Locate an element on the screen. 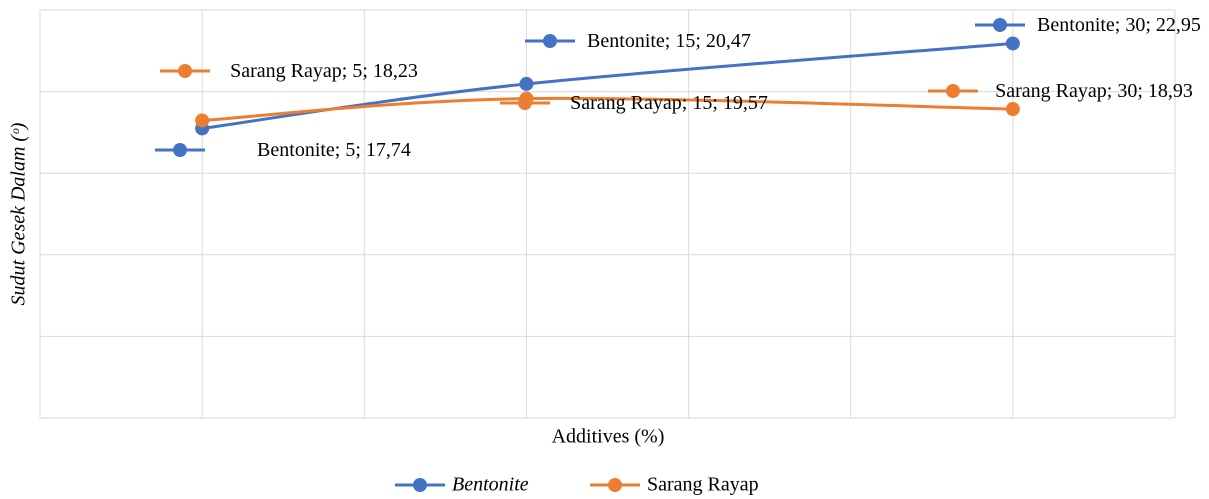 Image resolution: width=1209 pixels, height=499 pixels. data-label: Bentonite; 30; 22,95 is located at coordinates (1119, 25).